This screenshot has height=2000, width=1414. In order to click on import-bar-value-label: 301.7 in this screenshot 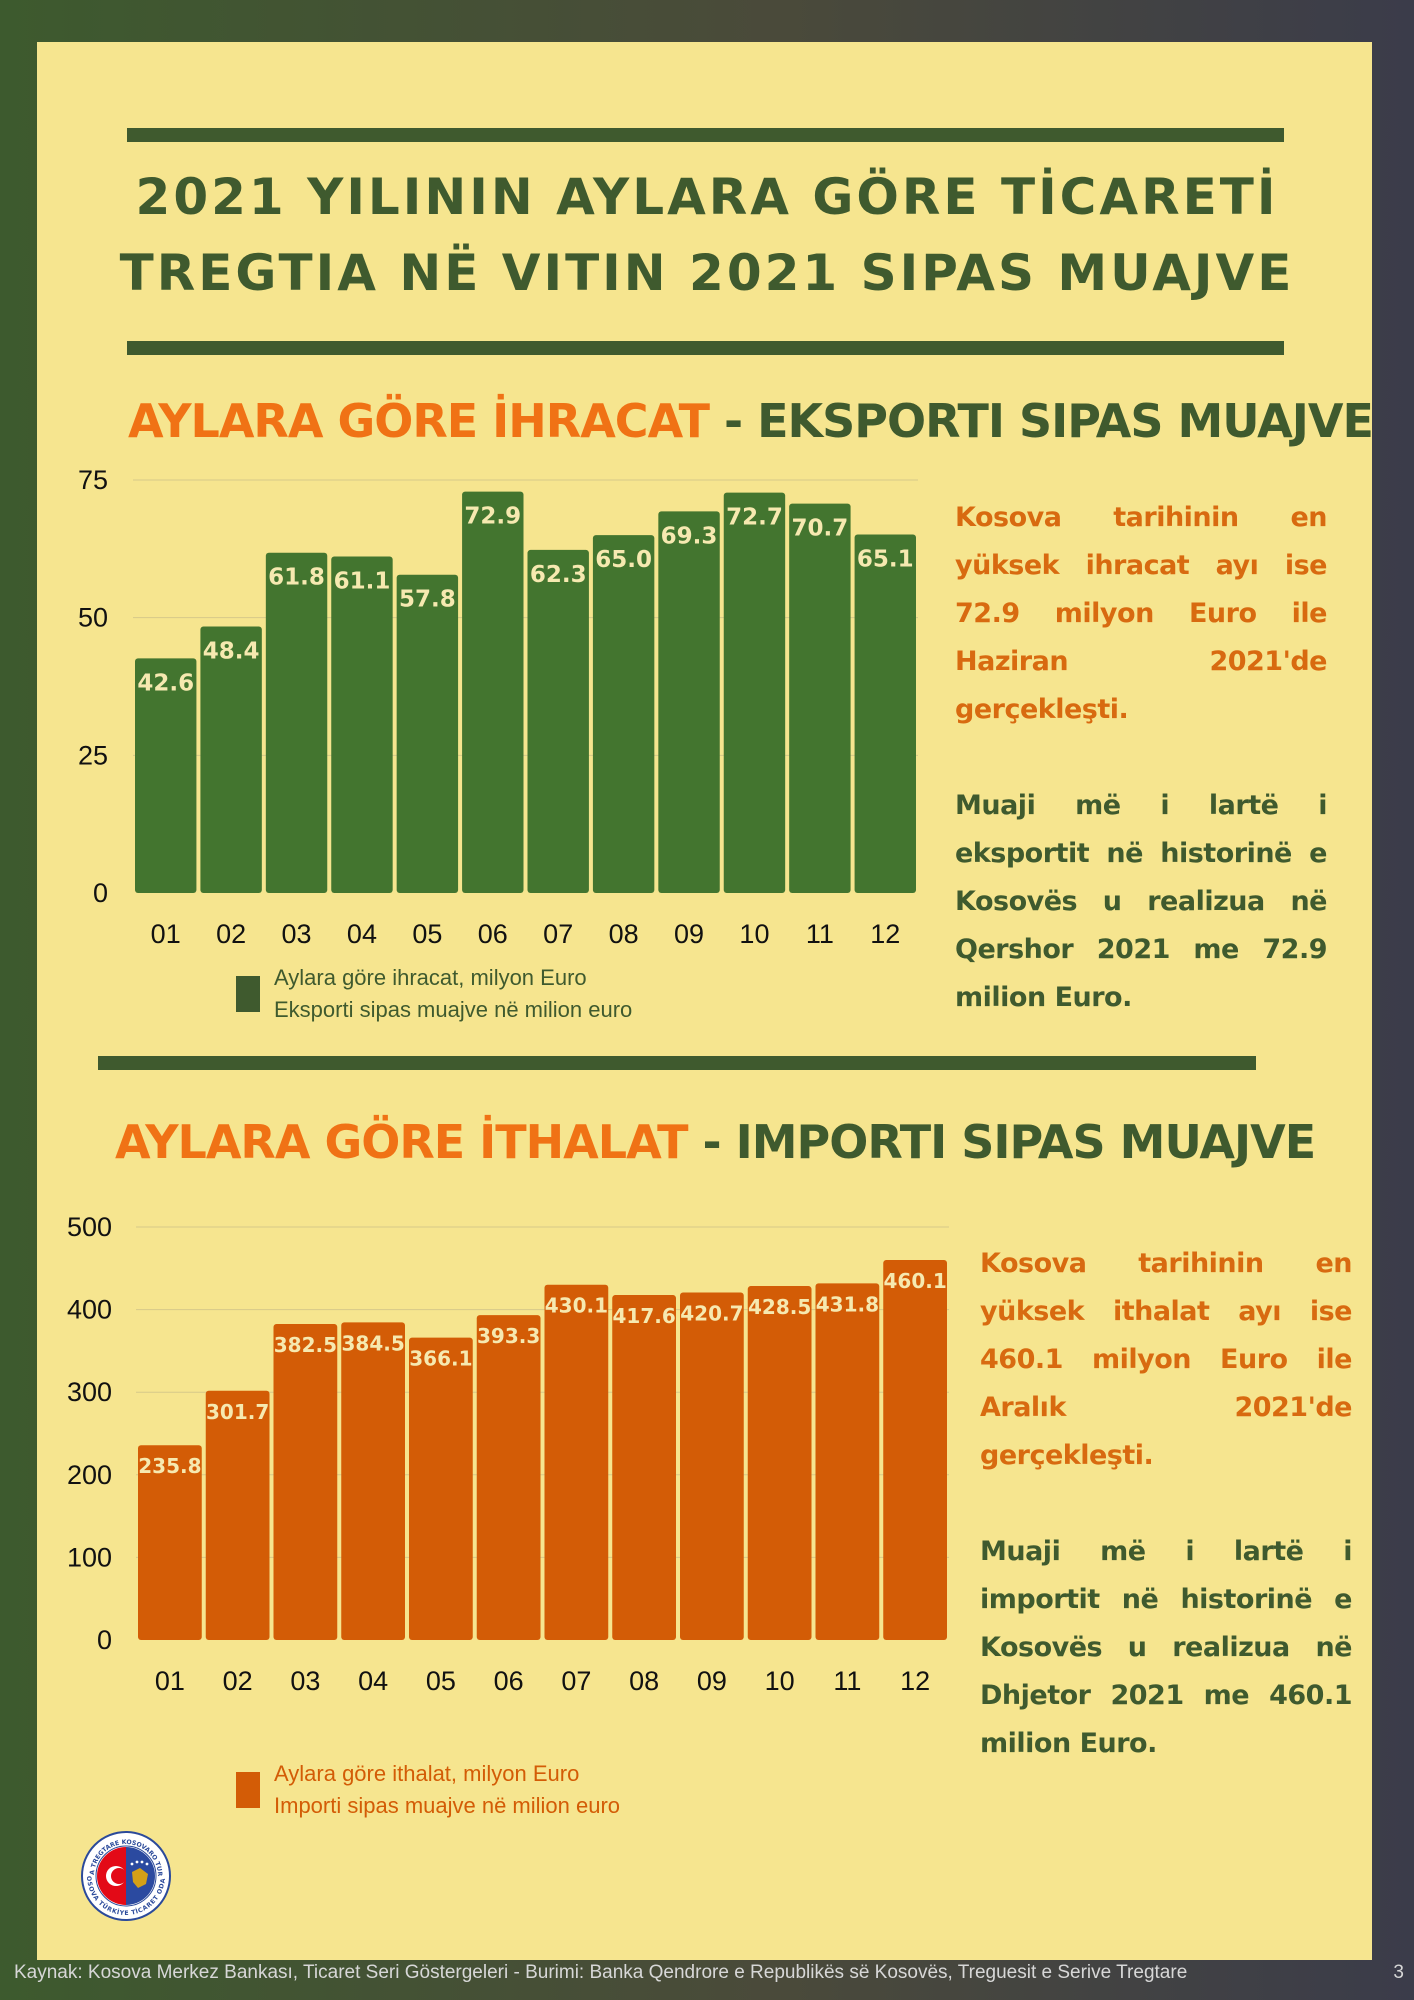, I will do `click(237, 1412)`.